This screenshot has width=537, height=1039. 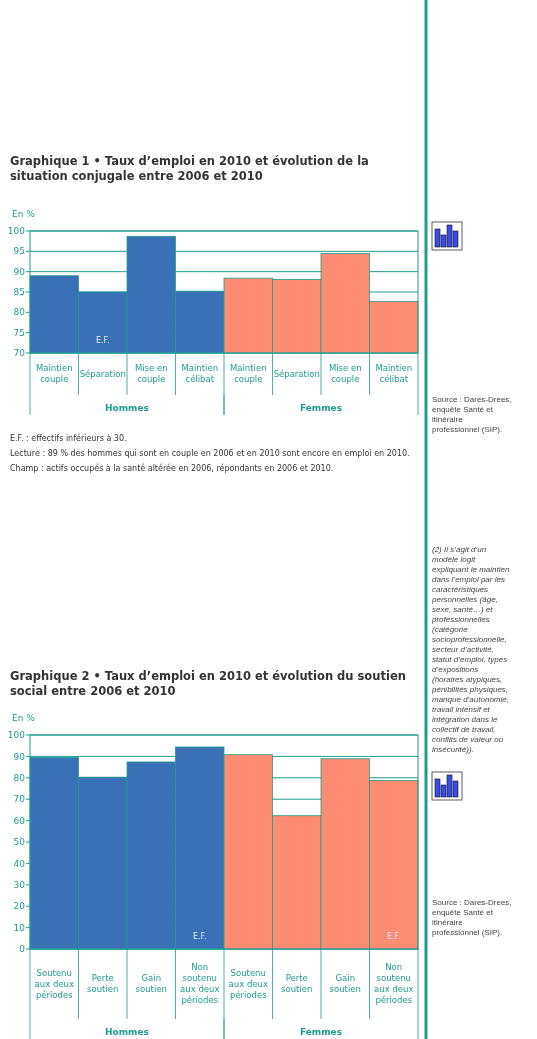 What do you see at coordinates (19, 820) in the screenshot?
I see `y-tick-label: 60` at bounding box center [19, 820].